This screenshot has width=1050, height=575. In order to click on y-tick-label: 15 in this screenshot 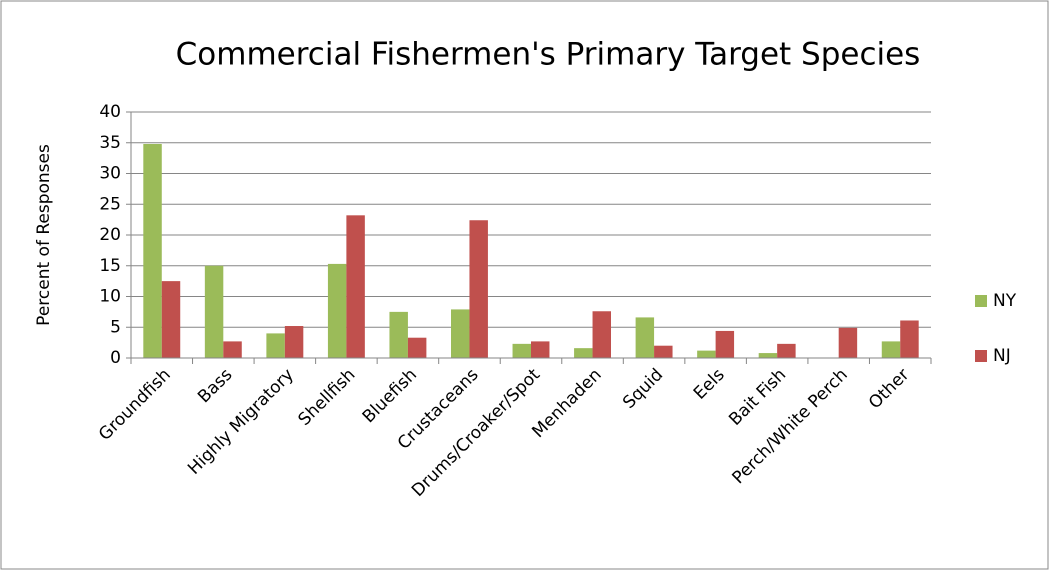, I will do `click(110, 266)`.